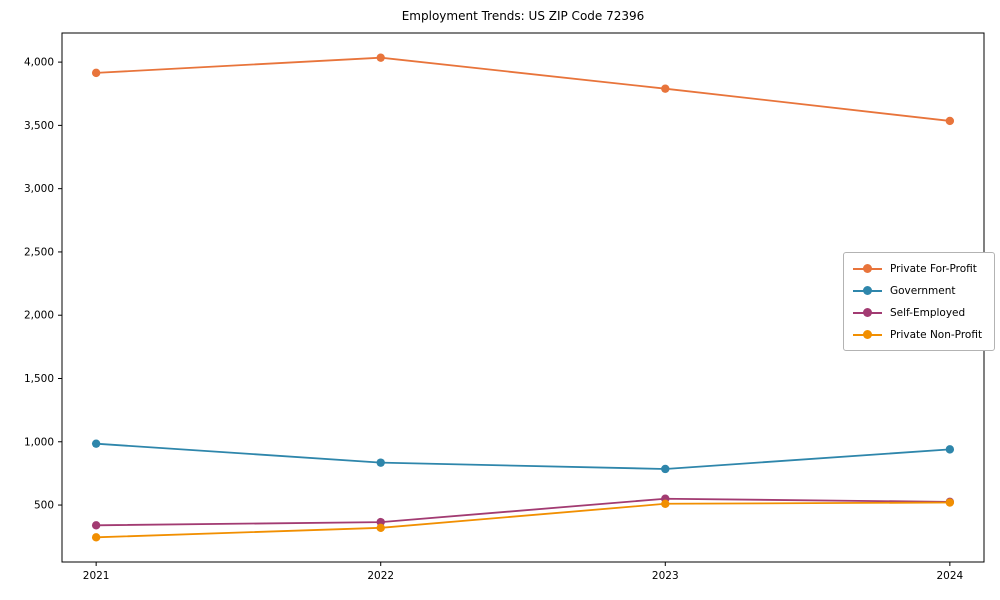  I want to click on y-axis-tick-label: 2,000, so click(39, 316).